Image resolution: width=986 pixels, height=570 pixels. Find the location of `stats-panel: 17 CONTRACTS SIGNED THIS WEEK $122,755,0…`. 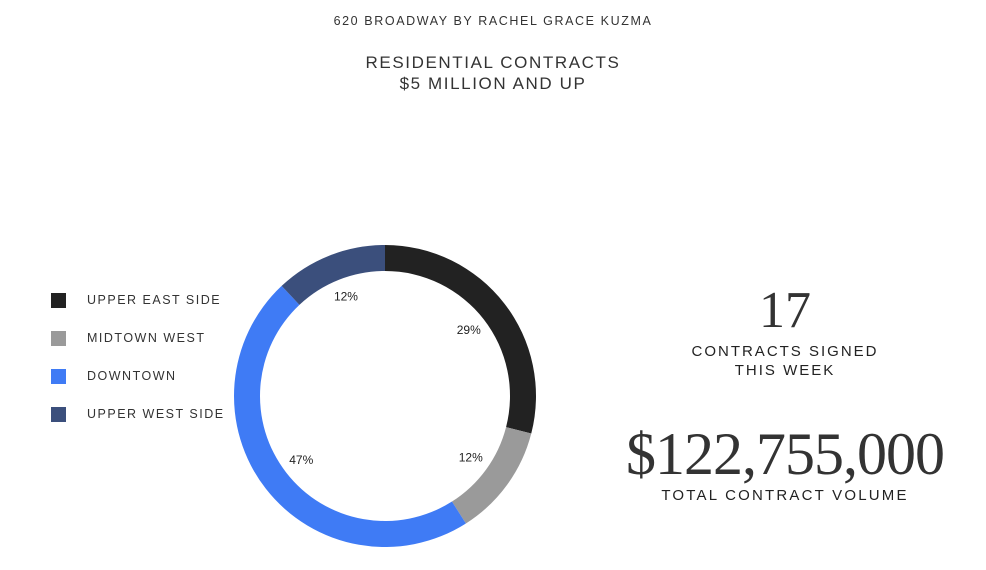

stats-panel: 17 CONTRACTS SIGNED THIS WEEK $122,755,0… is located at coordinates (785, 392).